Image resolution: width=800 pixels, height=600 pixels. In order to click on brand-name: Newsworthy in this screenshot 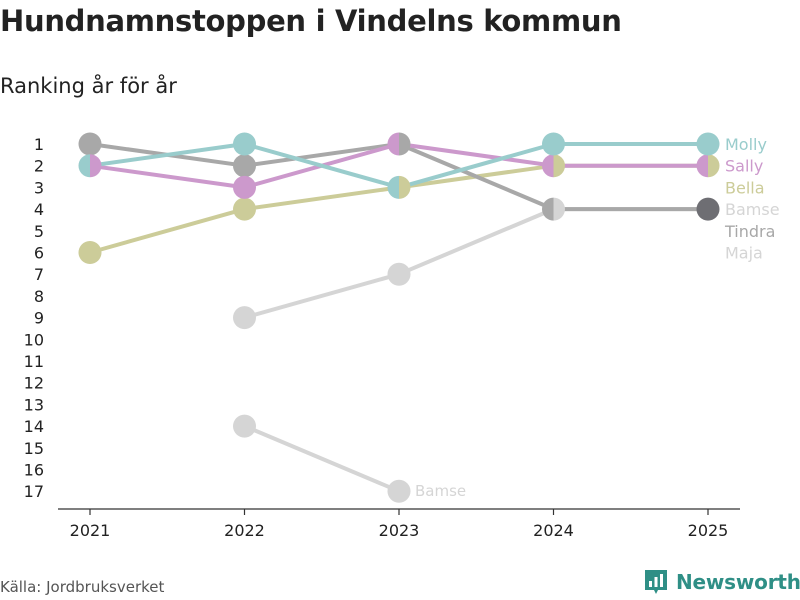, I will do `click(738, 582)`.